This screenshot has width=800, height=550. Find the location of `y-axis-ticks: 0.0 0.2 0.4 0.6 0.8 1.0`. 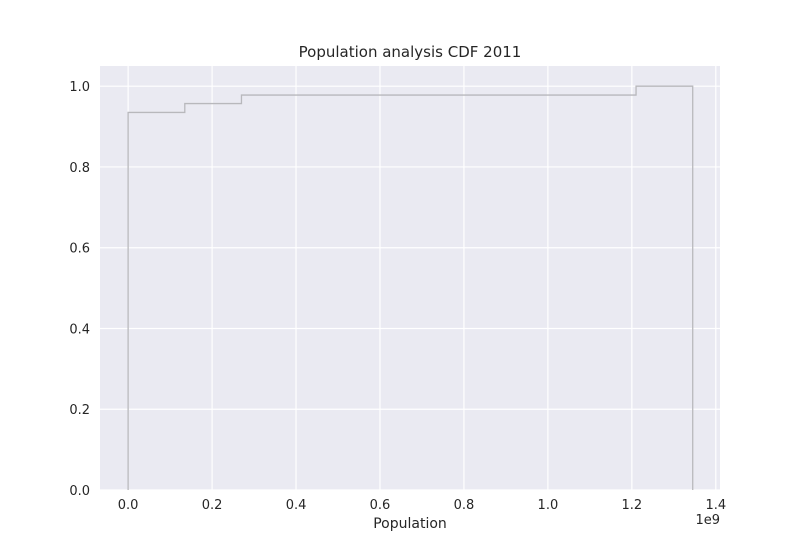

y-axis-ticks: 0.0 0.2 0.4 0.6 0.8 1.0 is located at coordinates (79, 289).